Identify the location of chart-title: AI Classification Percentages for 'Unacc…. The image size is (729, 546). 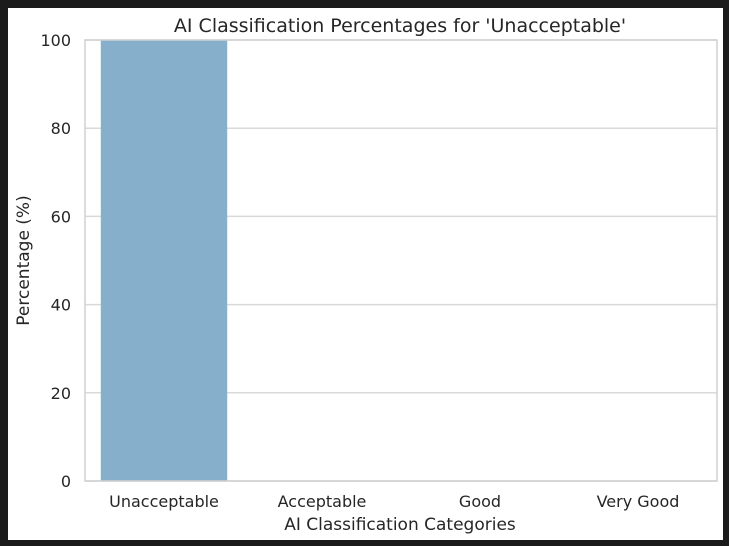
(400, 26).